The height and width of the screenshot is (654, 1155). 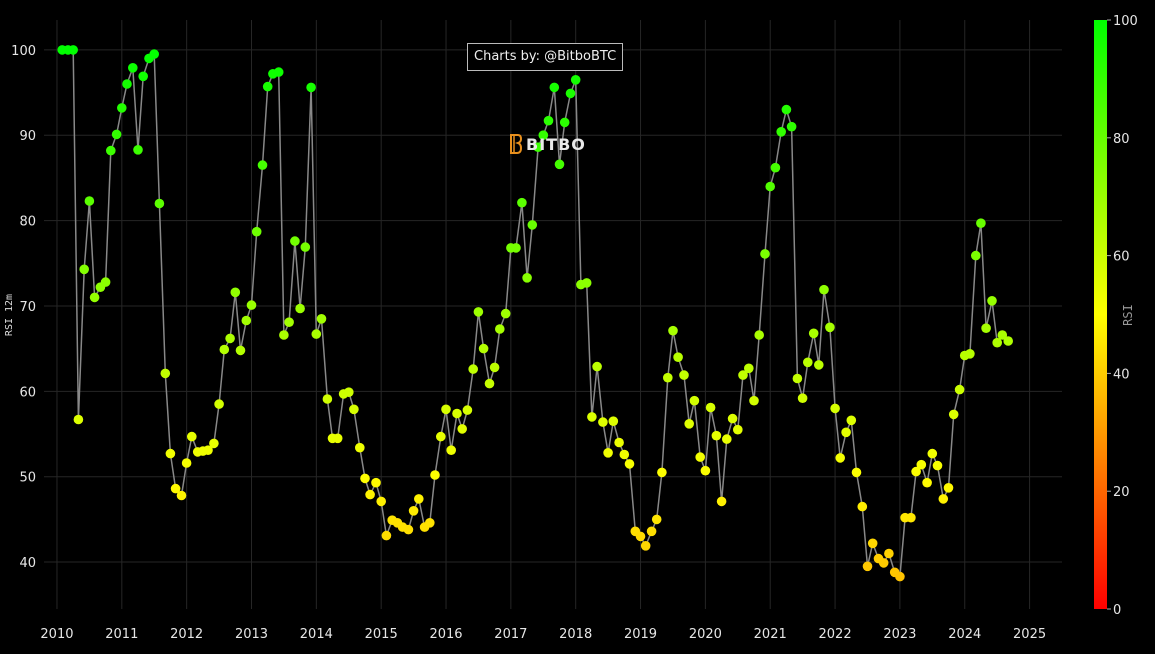 I want to click on x-tick-label: 2024, so click(x=964, y=634).